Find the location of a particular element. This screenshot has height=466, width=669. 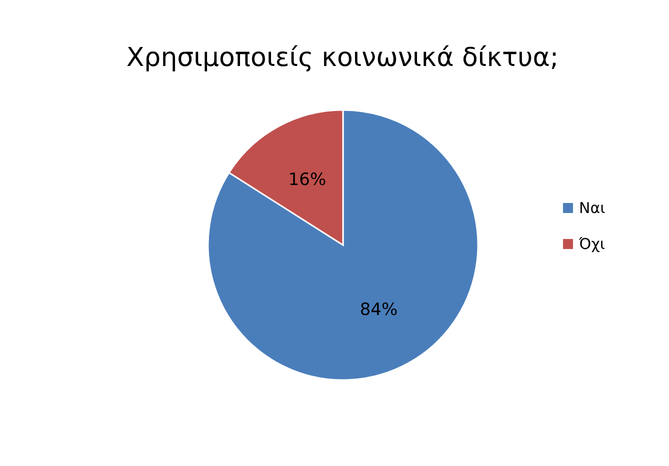

legend-label: Ναι is located at coordinates (592, 208).